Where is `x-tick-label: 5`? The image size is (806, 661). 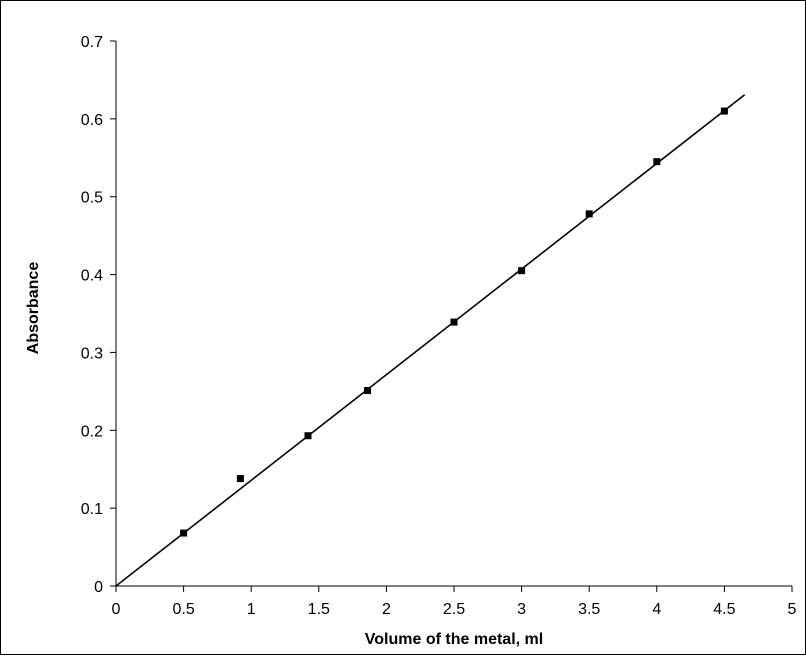 x-tick-label: 5 is located at coordinates (792, 609).